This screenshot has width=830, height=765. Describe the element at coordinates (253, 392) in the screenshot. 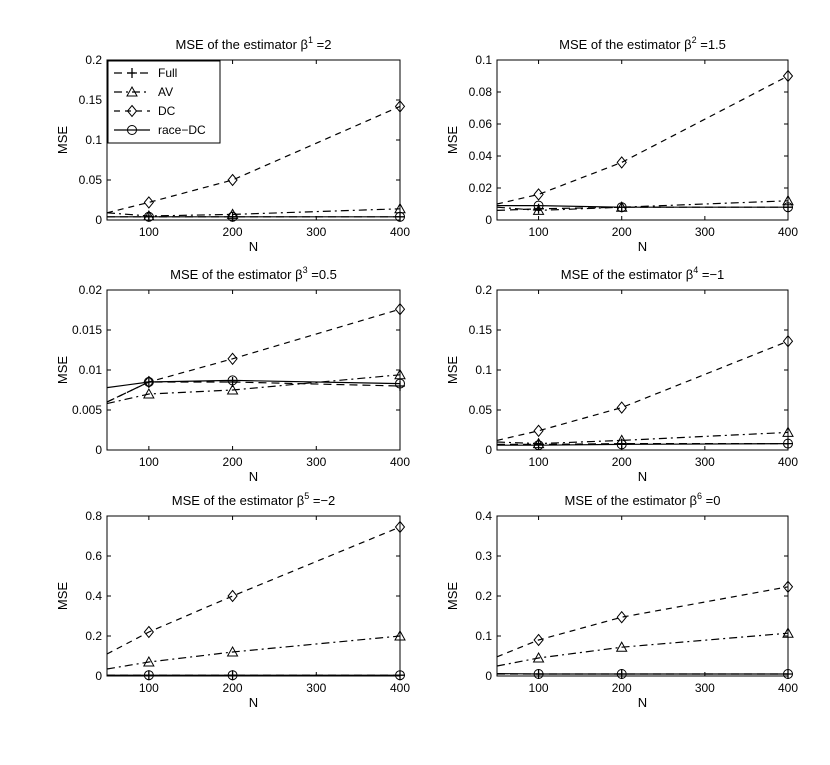

I see `line-Full` at that location.